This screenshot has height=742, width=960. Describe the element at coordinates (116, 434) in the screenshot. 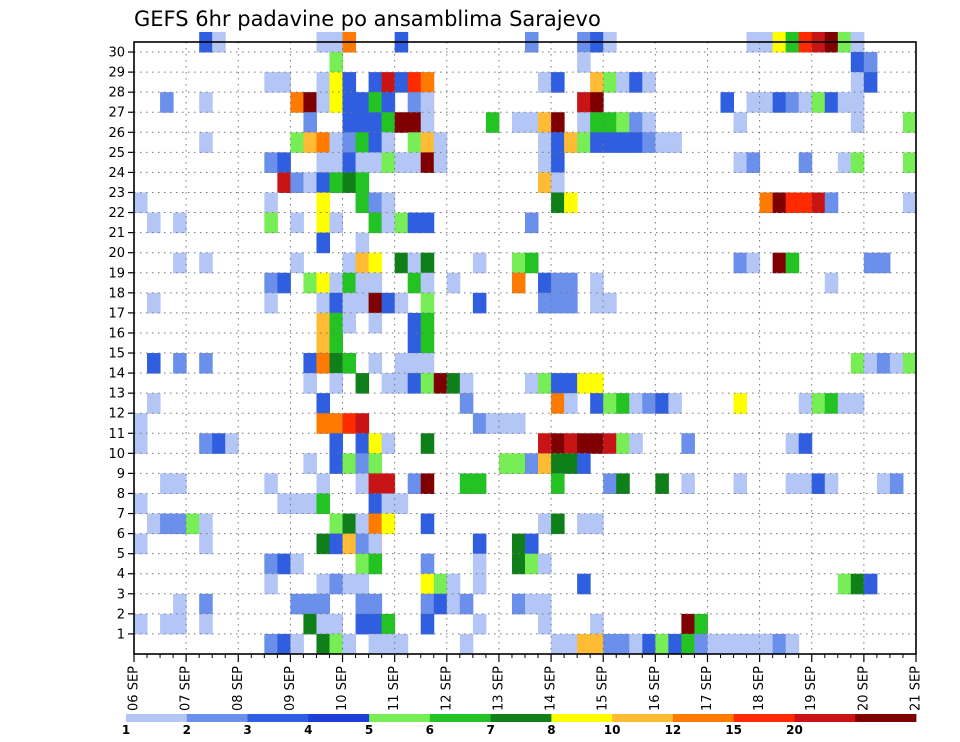

I see `y-tick-label: 11` at that location.